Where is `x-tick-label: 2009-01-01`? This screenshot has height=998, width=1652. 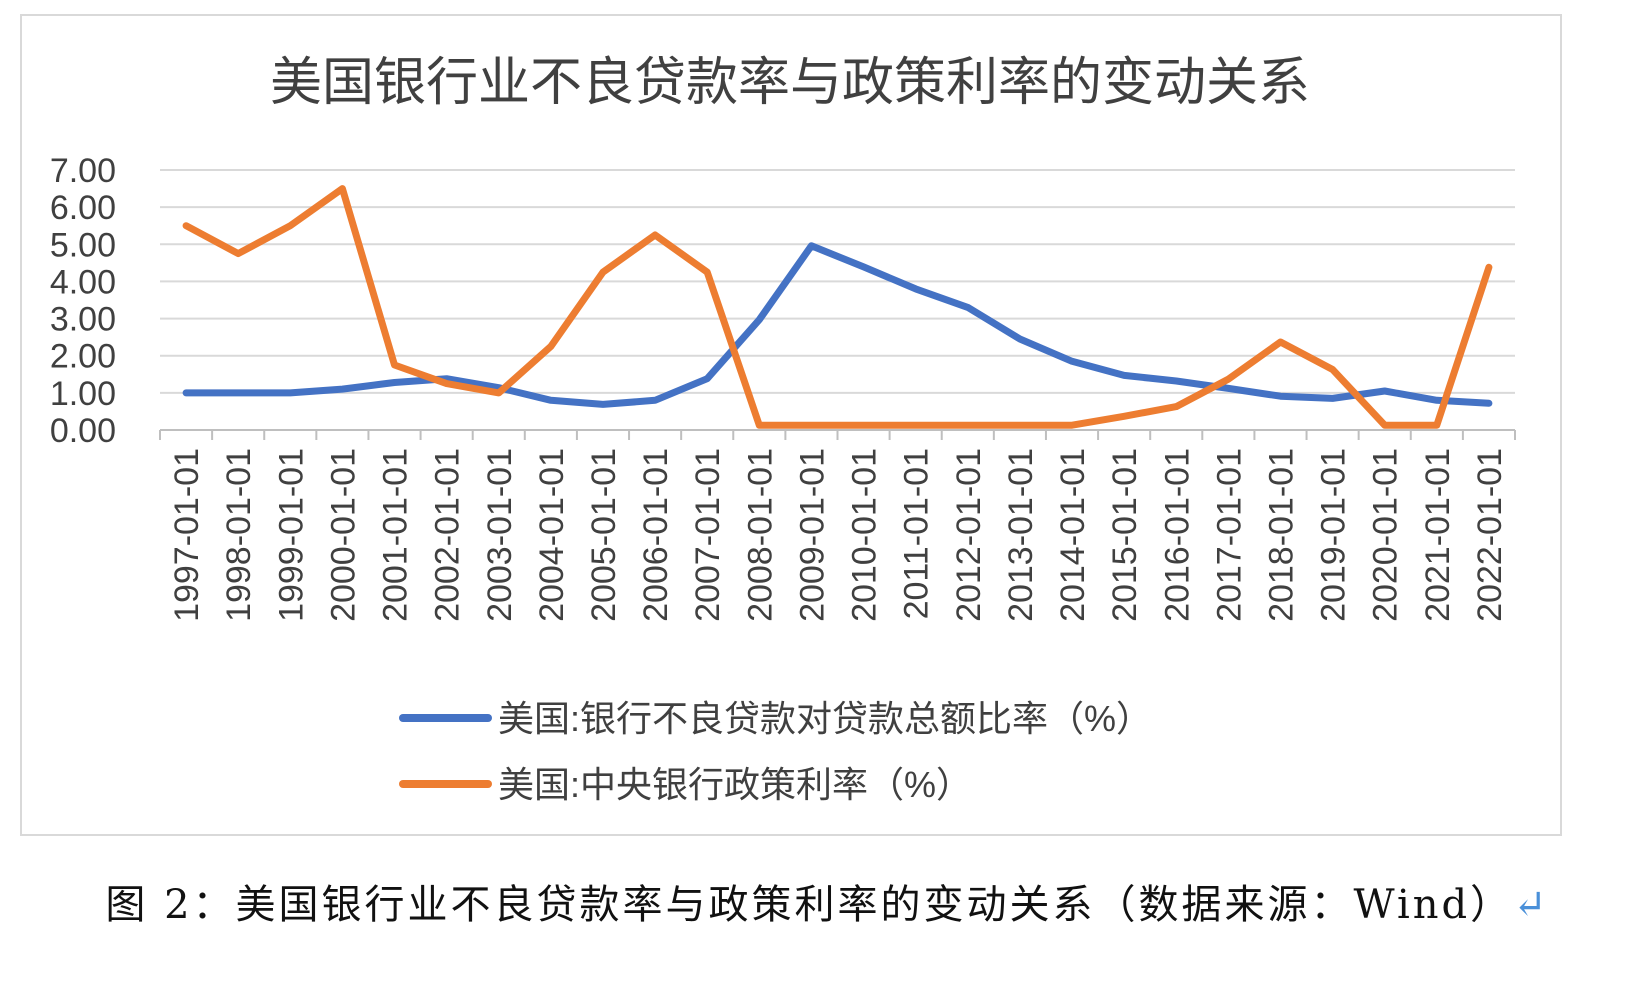 x-tick-label: 2009-01-01 is located at coordinates (812, 535).